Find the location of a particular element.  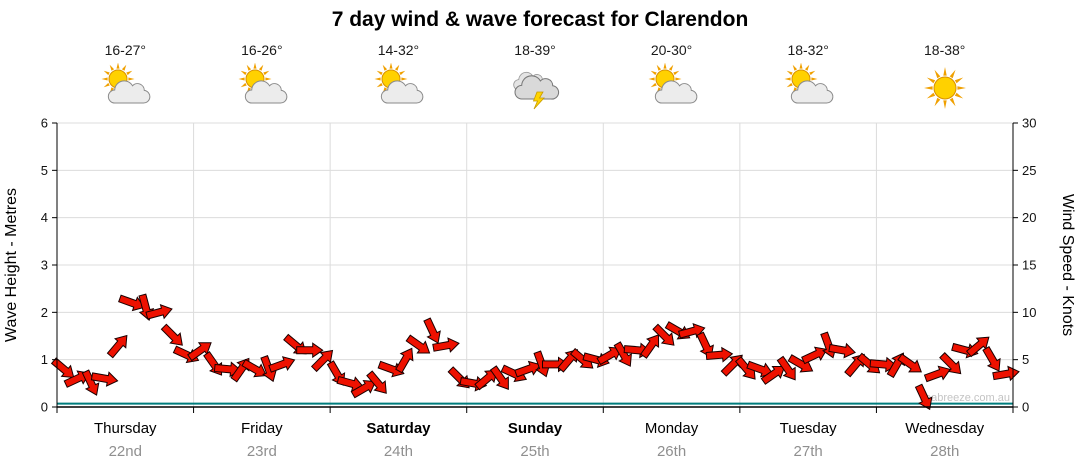

day-header: 20-30° is located at coordinates (672, 76).